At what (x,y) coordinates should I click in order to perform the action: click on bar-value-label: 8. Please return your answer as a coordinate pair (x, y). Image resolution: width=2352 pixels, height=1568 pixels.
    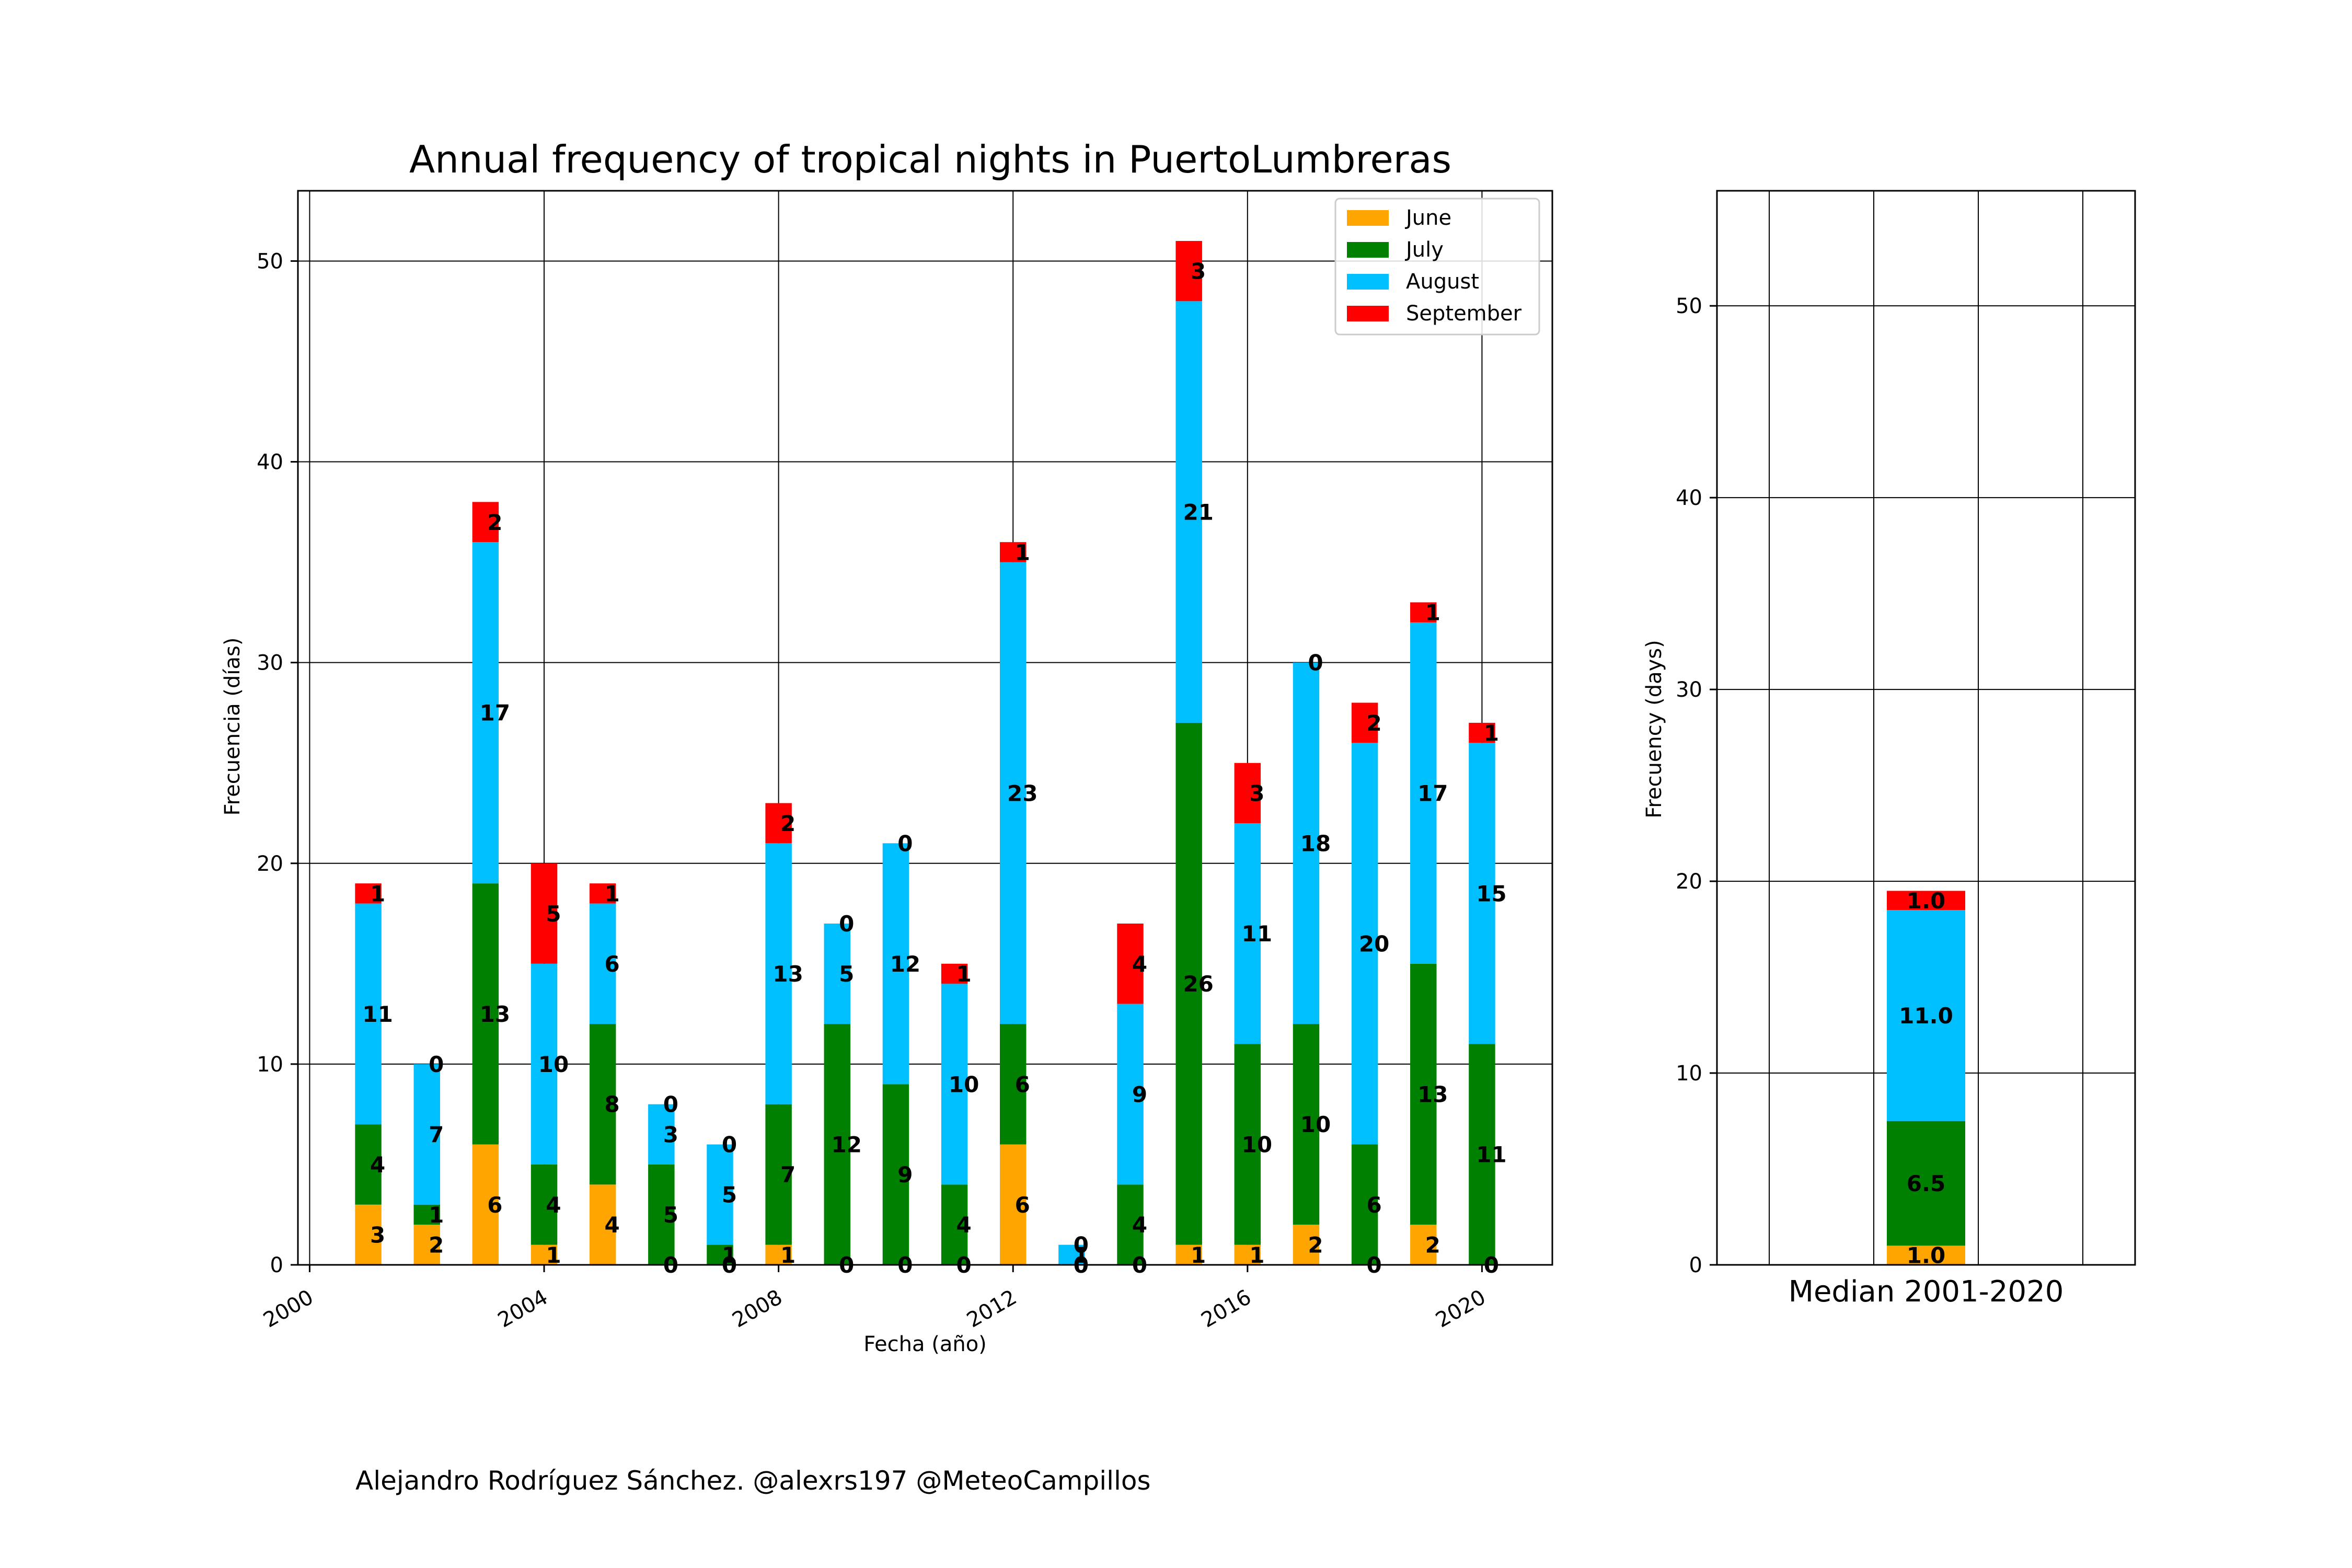
    Looking at the image, I should click on (612, 1104).